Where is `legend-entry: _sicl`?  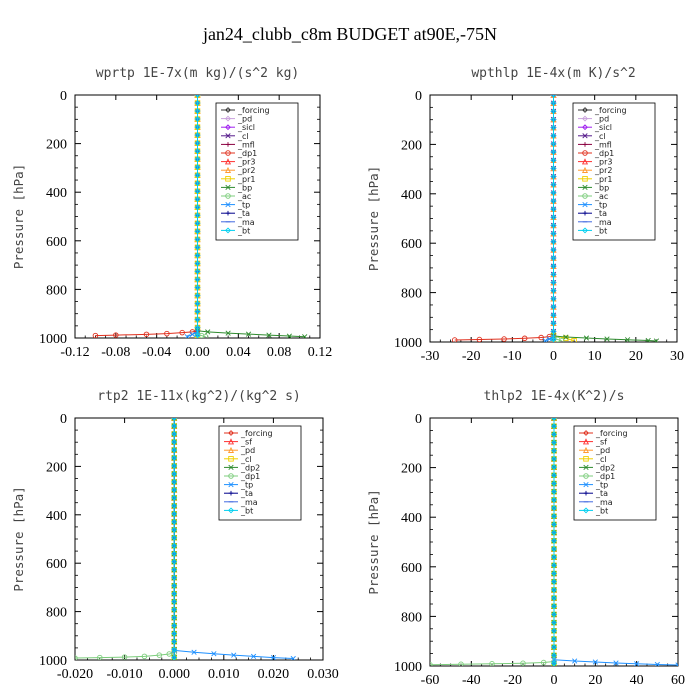
legend-entry: _sicl is located at coordinates (603, 127).